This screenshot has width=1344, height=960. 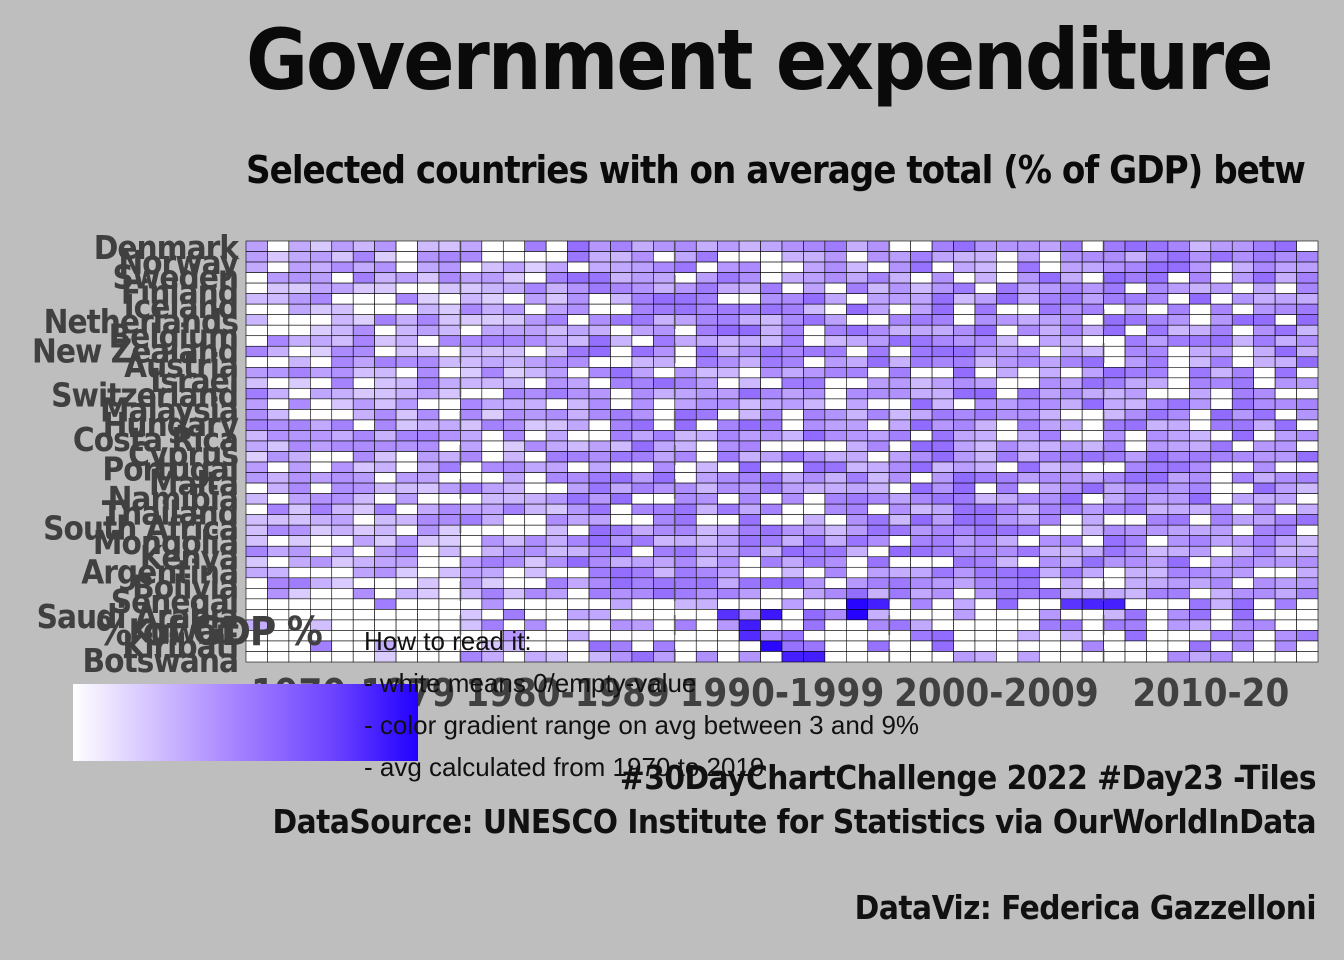 What do you see at coordinates (135, 350) in the screenshot?
I see `y-tick-label: New Zealand` at bounding box center [135, 350].